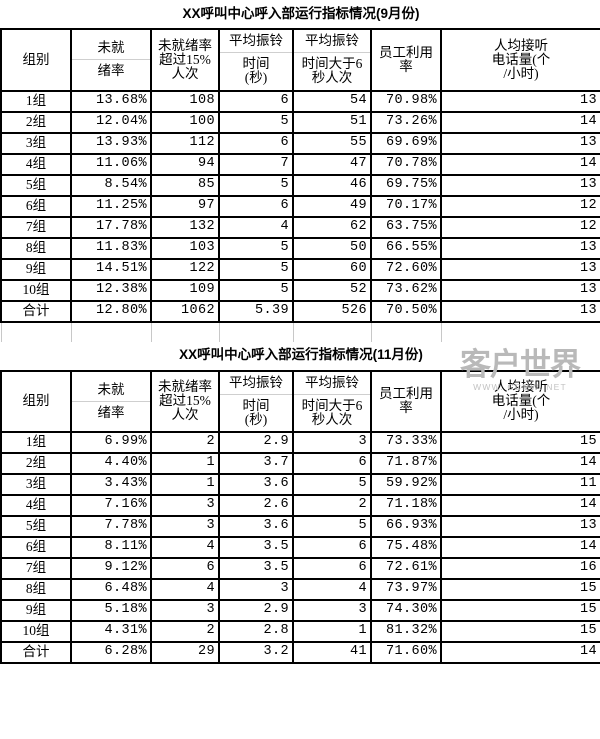 This screenshot has height=739, width=600. Describe the element at coordinates (332, 653) in the screenshot. I see `cell-ring-gt6: 41` at that location.